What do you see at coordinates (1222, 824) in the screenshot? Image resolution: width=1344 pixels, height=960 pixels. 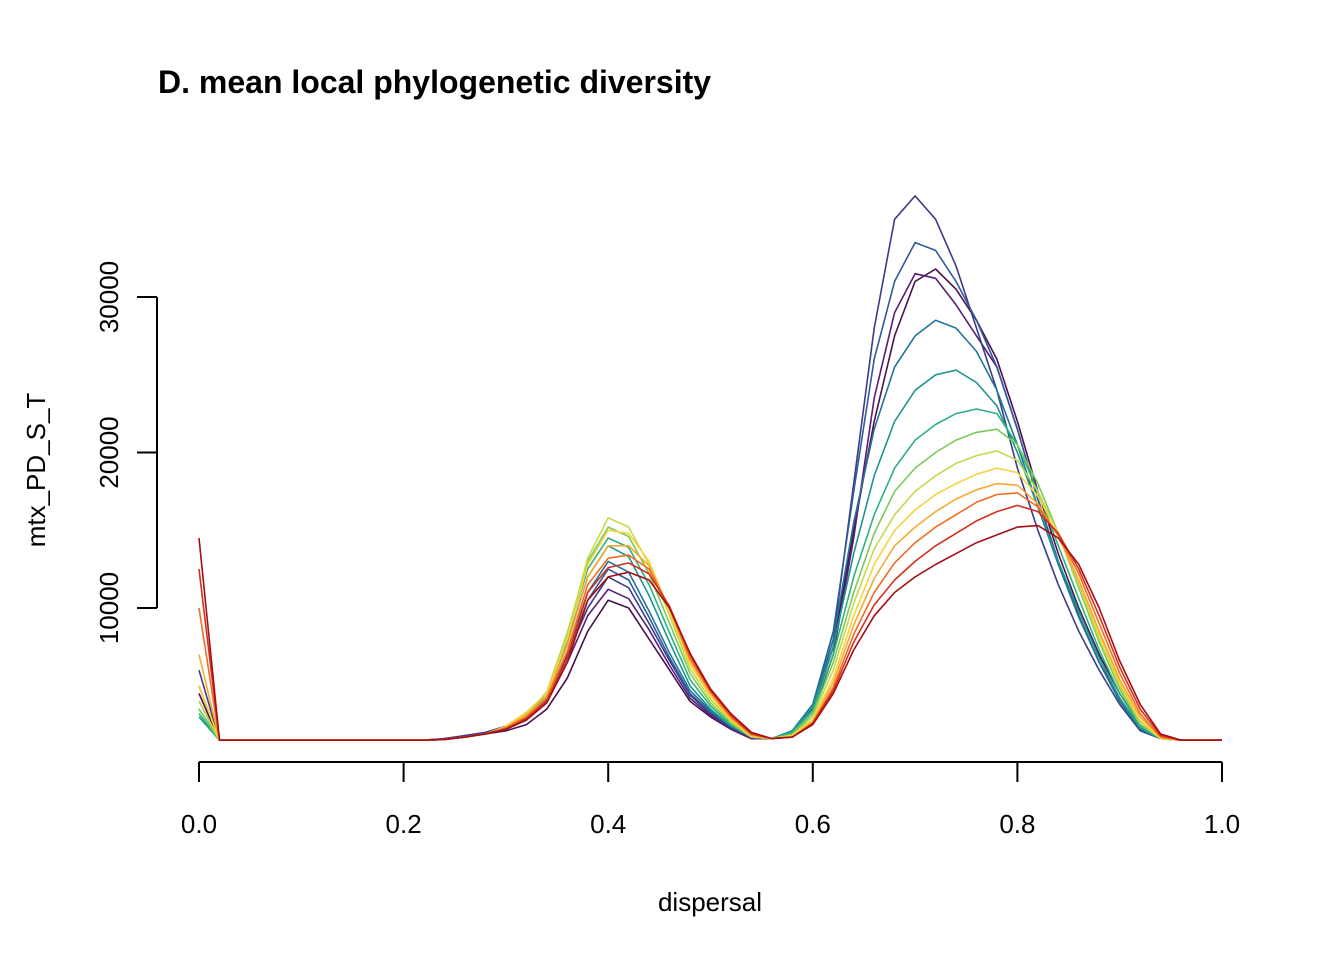 I see `x-tick-label: 1.0` at bounding box center [1222, 824].